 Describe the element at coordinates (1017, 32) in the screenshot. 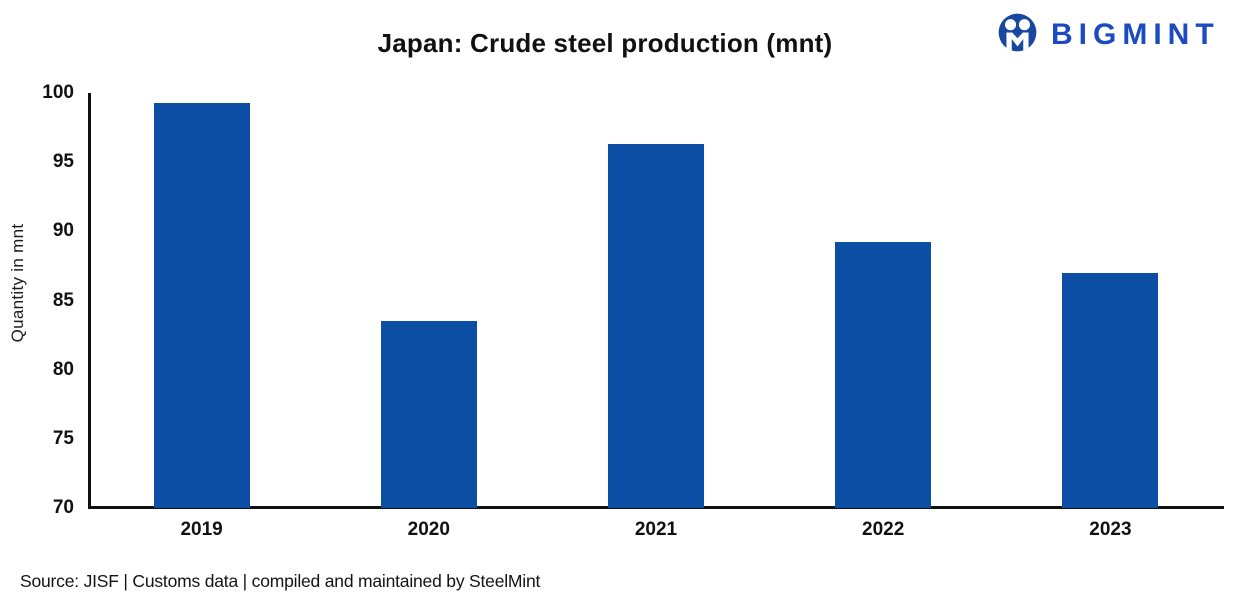

I see `bigmint-people-icon` at that location.